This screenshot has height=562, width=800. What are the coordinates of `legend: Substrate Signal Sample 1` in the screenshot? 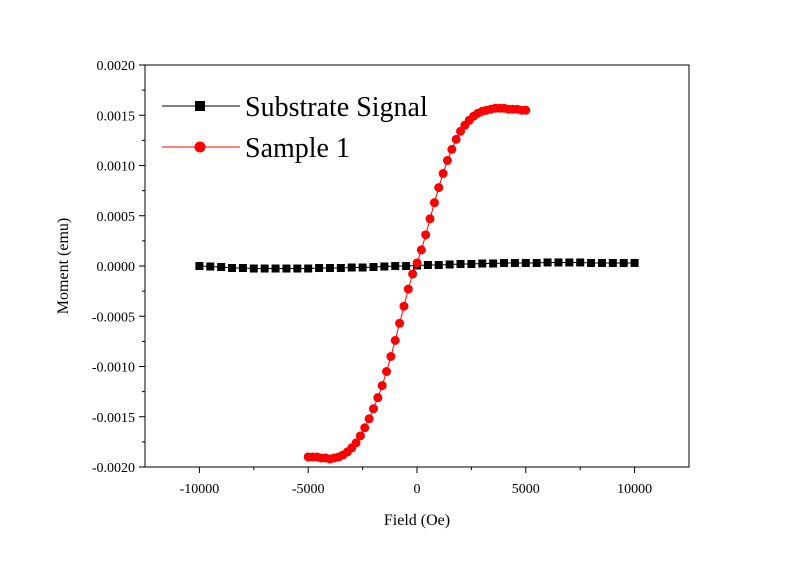 It's located at (295, 128).